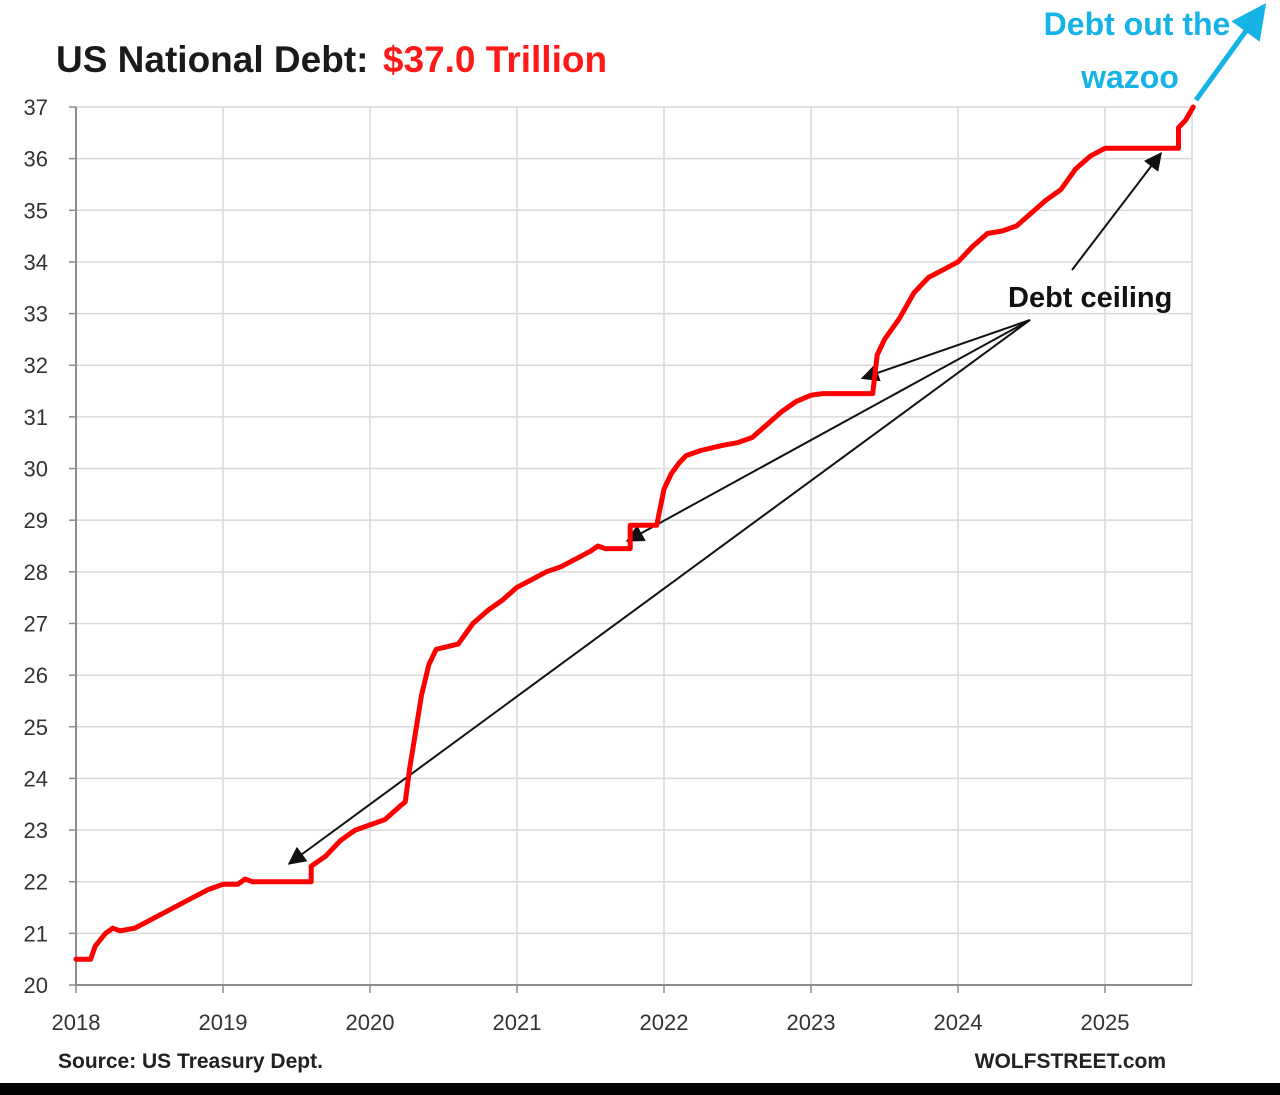 This screenshot has width=1280, height=1095. Describe the element at coordinates (1230, 52) in the screenshot. I see `wazoo-arrow` at that location.